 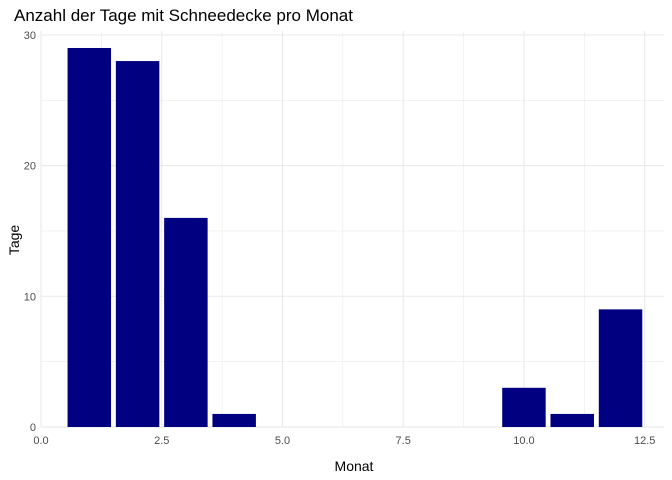 I want to click on y-axis-ticks: 0 10 20 30, so click(x=30, y=232).